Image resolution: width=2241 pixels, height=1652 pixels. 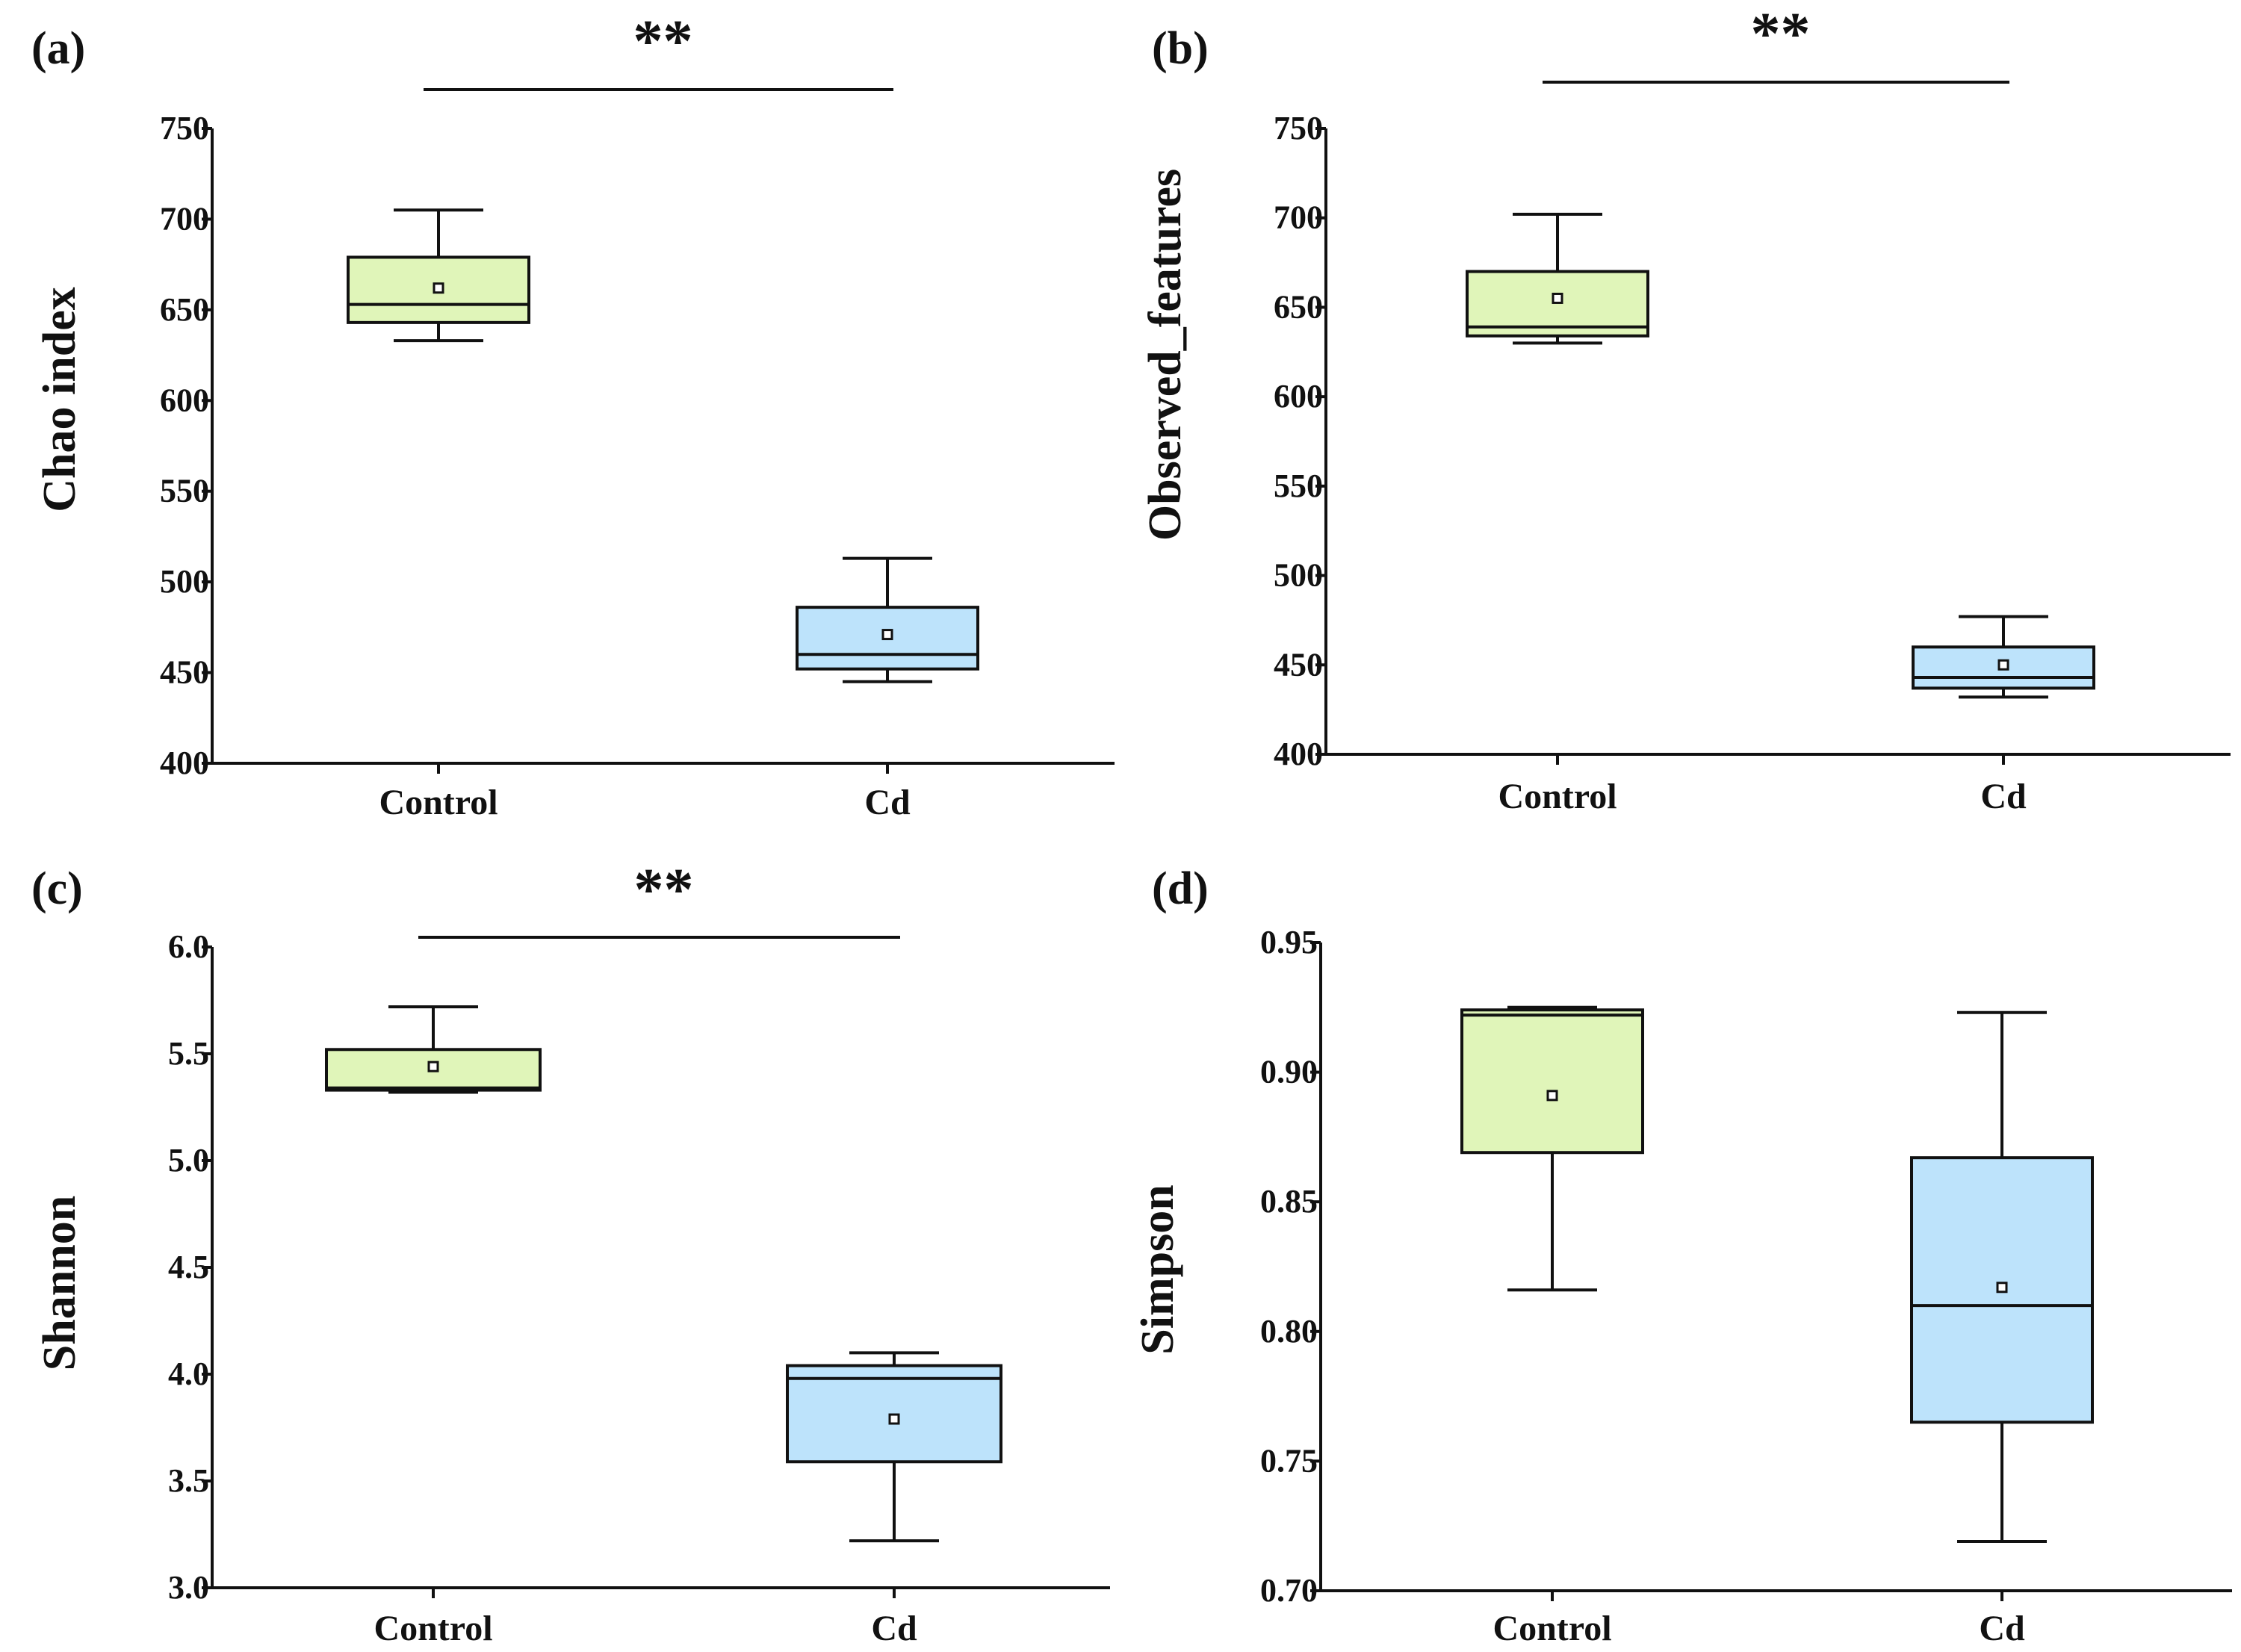 I want to click on y-tick-label: 0.70, so click(x=1289, y=1590).